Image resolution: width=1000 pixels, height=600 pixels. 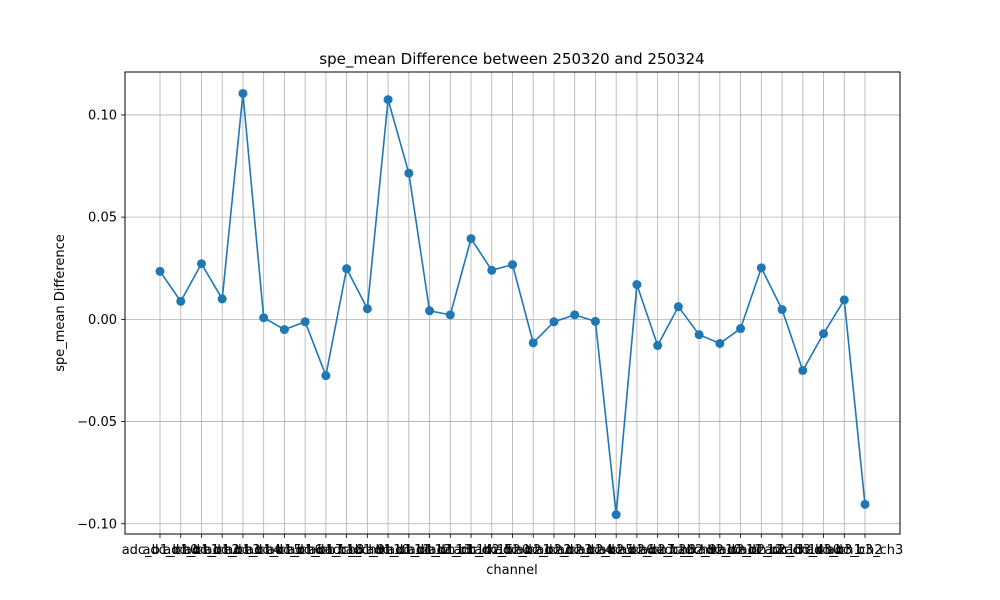 I want to click on x-tick-label: adc_b2_ch9, so click(x=678, y=550).